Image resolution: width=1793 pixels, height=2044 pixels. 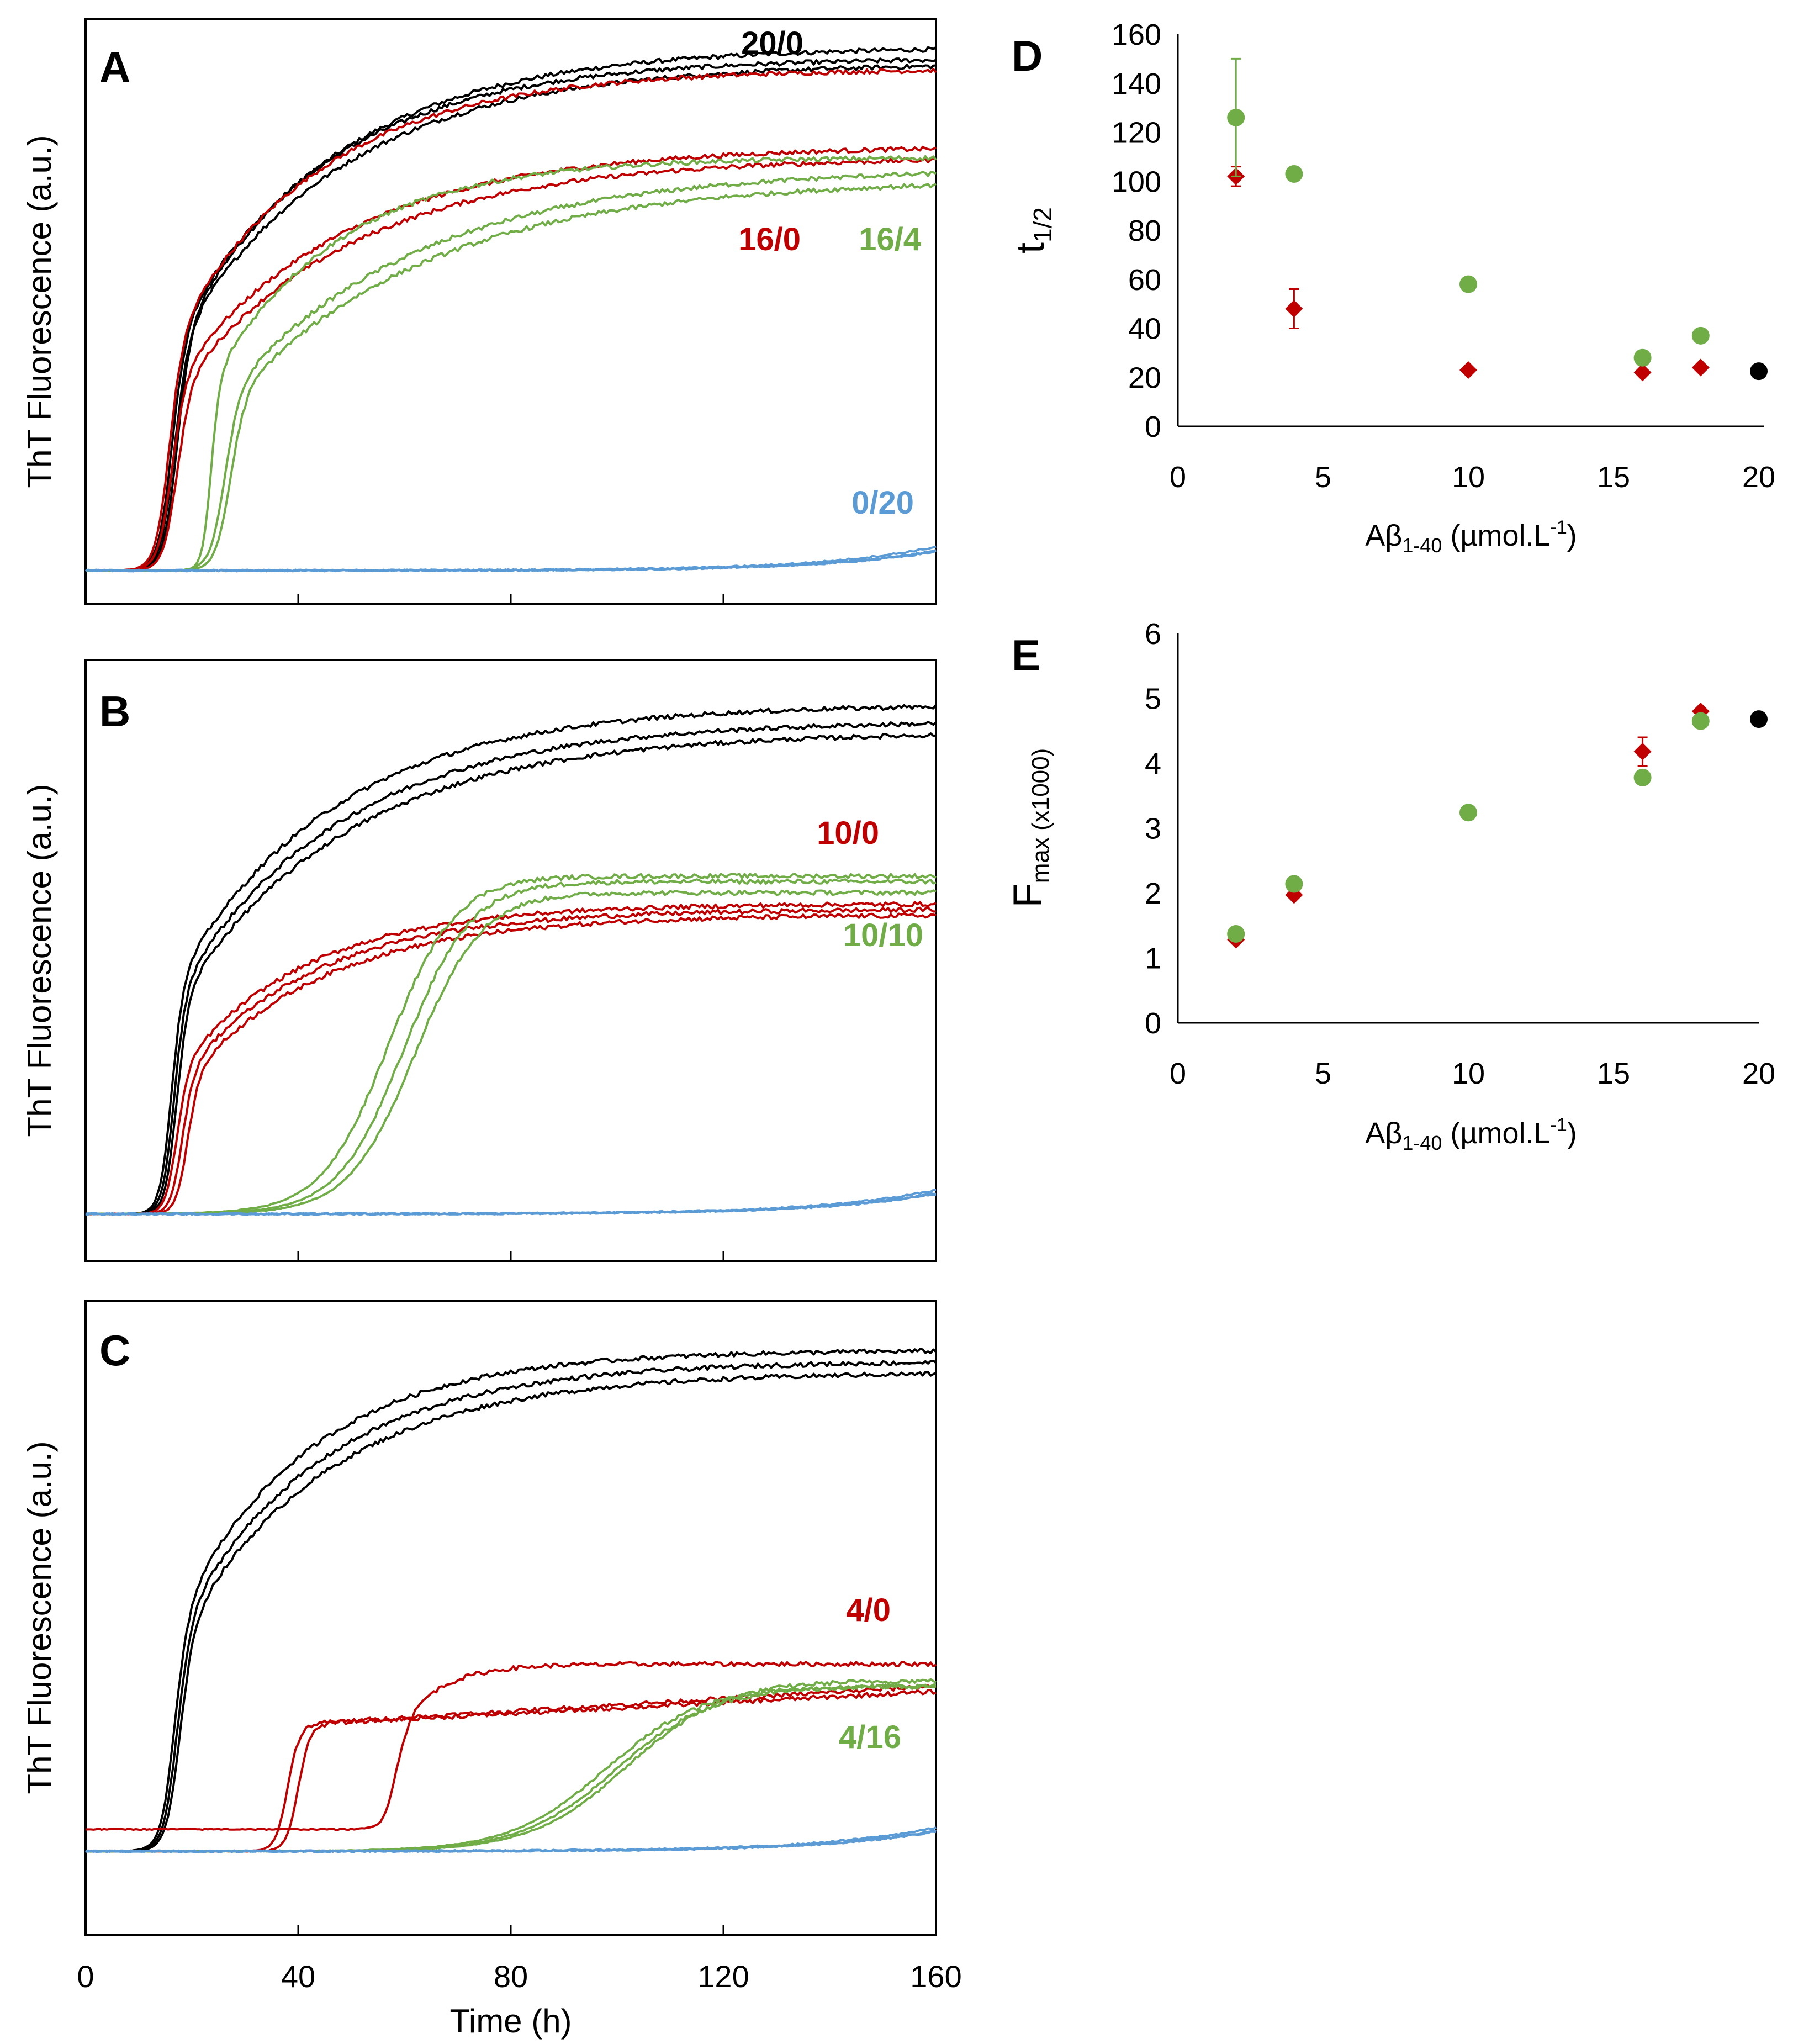 What do you see at coordinates (1136, 84) in the screenshot?
I see `y-tick-label-140: 140` at bounding box center [1136, 84].